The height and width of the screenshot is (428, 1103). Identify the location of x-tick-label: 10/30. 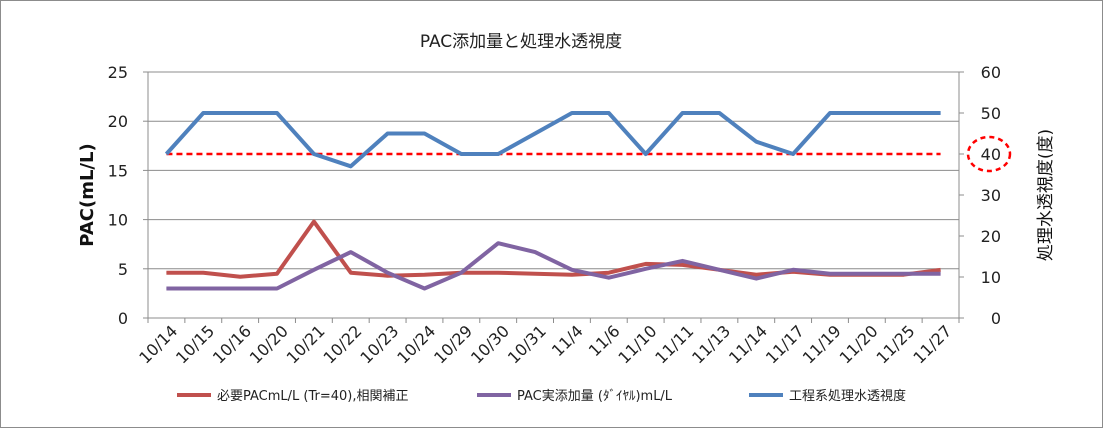
(490, 344).